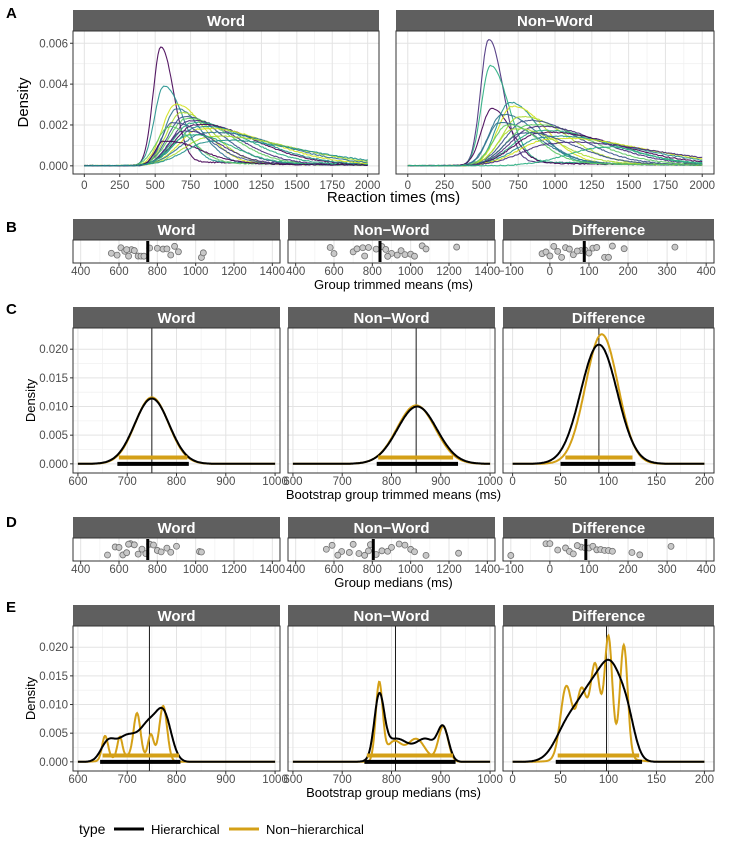 This screenshot has width=737, height=850. Describe the element at coordinates (292, 780) in the screenshot. I see `panel-e-facet-2-xtick-label: 600` at that location.